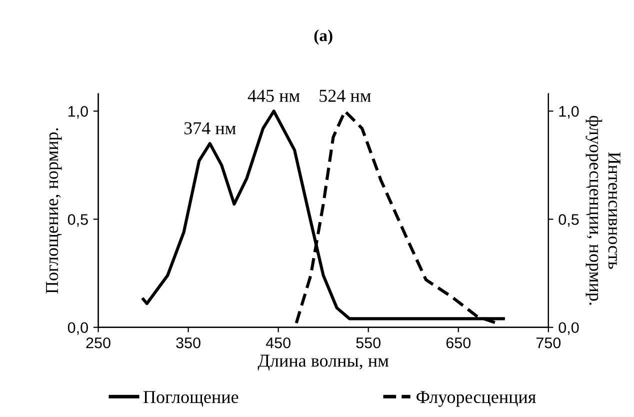  Describe the element at coordinates (274, 96) in the screenshot. I see `annotation: 445 нм` at that location.